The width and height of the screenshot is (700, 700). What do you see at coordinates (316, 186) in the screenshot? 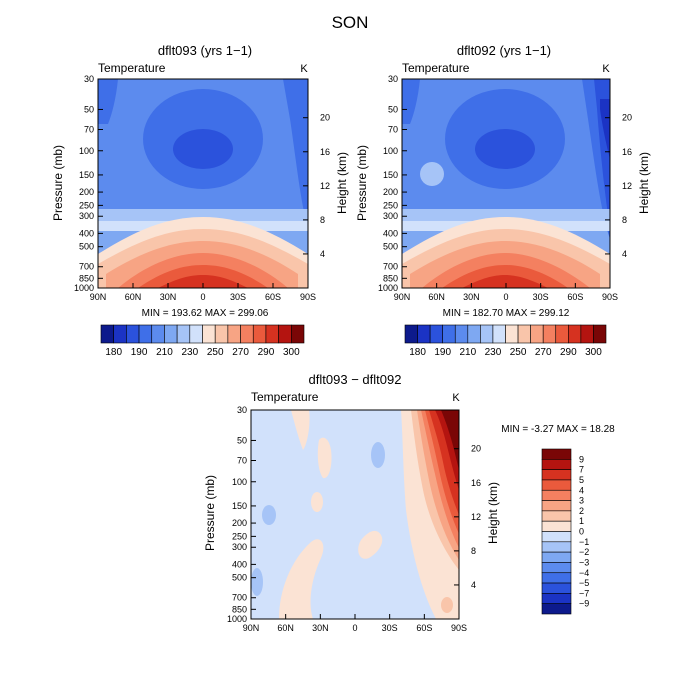
I see `panel-1-height-ticks: 20 16 12 8 4` at bounding box center [316, 186].